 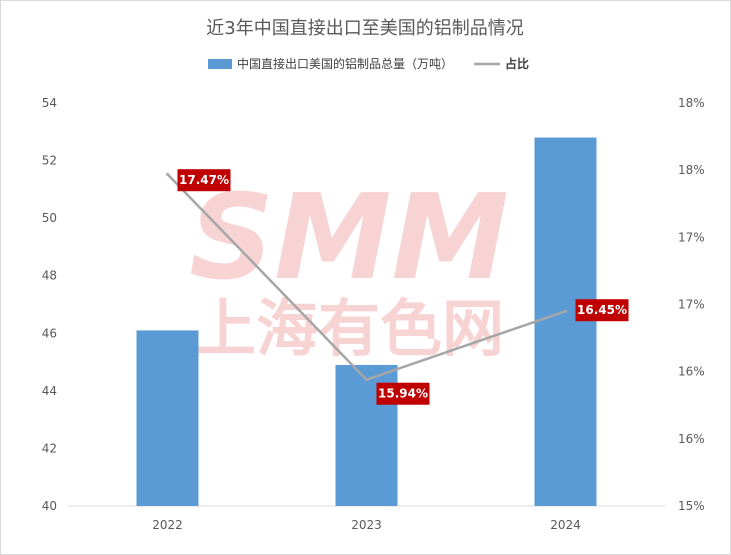 I want to click on x-tick-label: 2023, so click(x=366, y=525).